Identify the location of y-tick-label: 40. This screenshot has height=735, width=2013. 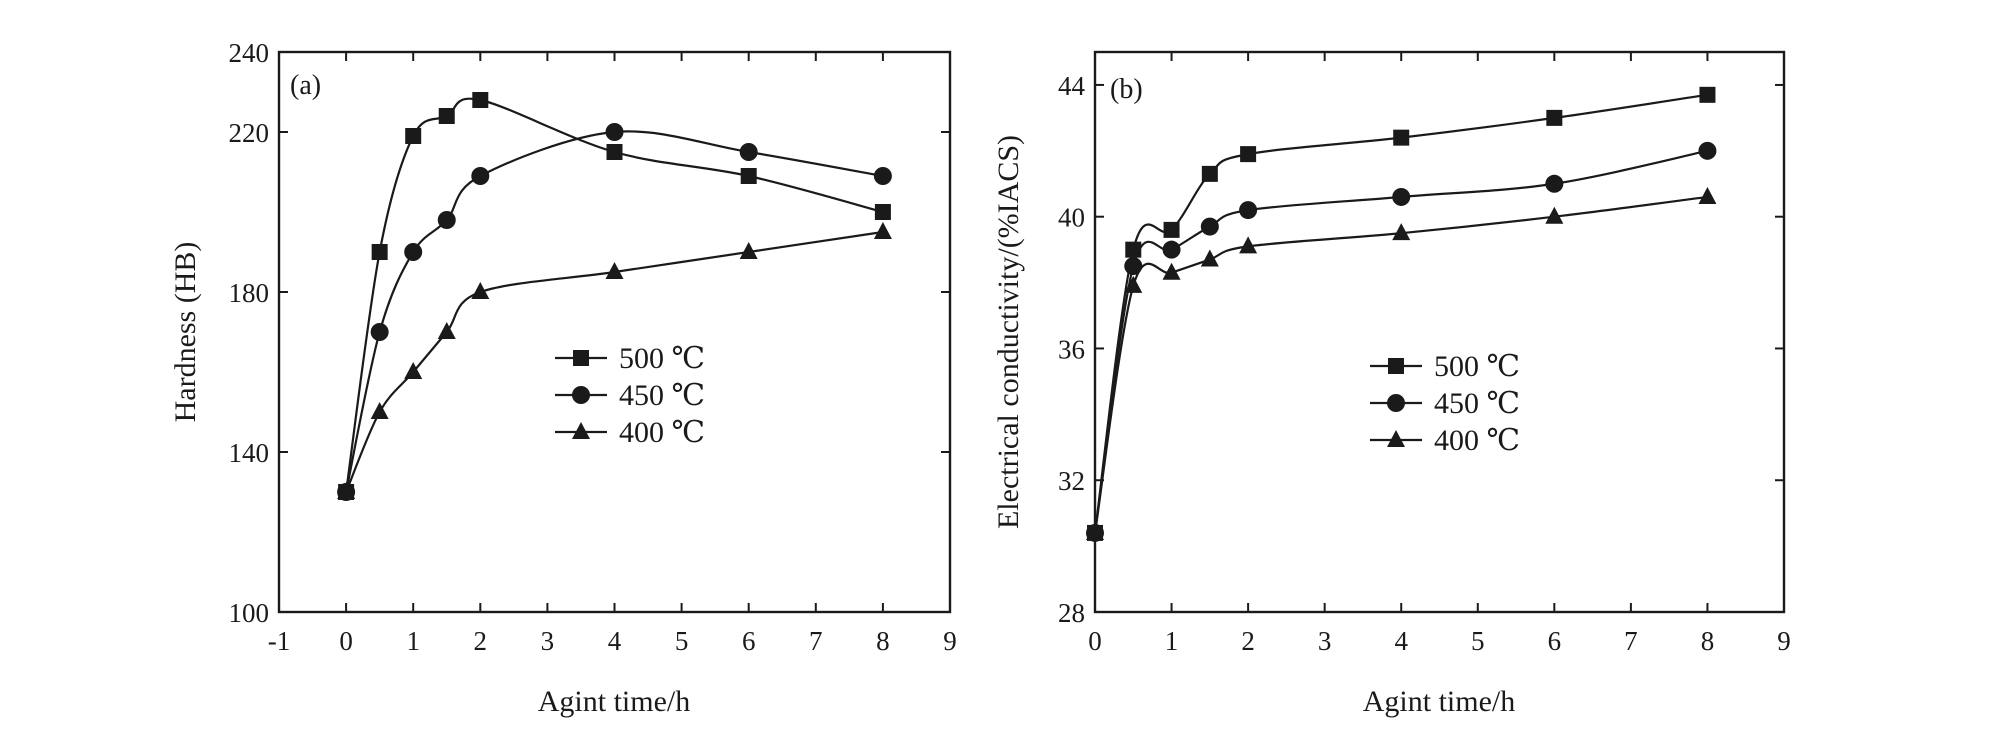
(1071, 218).